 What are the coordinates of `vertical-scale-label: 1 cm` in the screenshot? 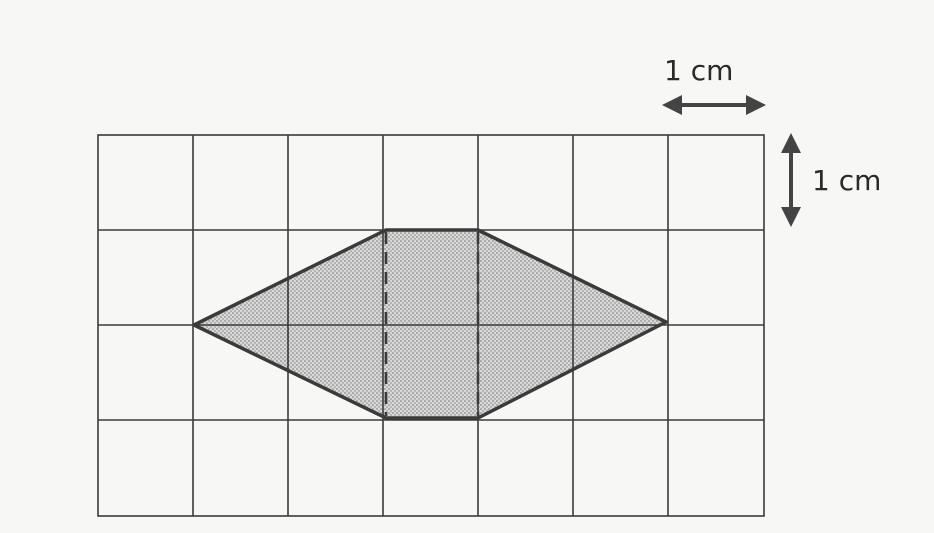 It's located at (847, 180).